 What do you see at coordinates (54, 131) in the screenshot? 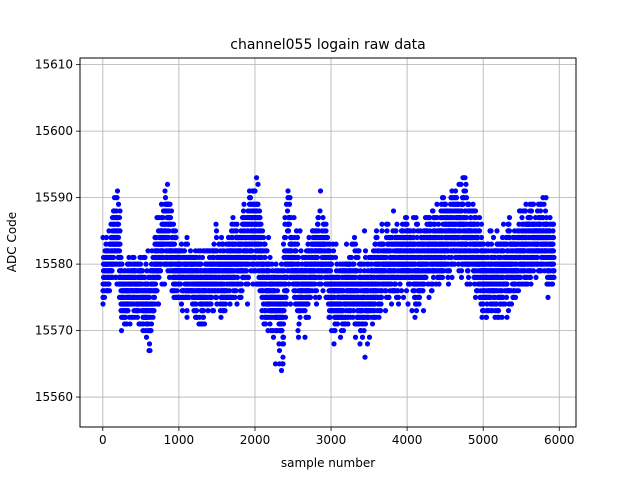
I see `y-tick-label: 15600` at bounding box center [54, 131].